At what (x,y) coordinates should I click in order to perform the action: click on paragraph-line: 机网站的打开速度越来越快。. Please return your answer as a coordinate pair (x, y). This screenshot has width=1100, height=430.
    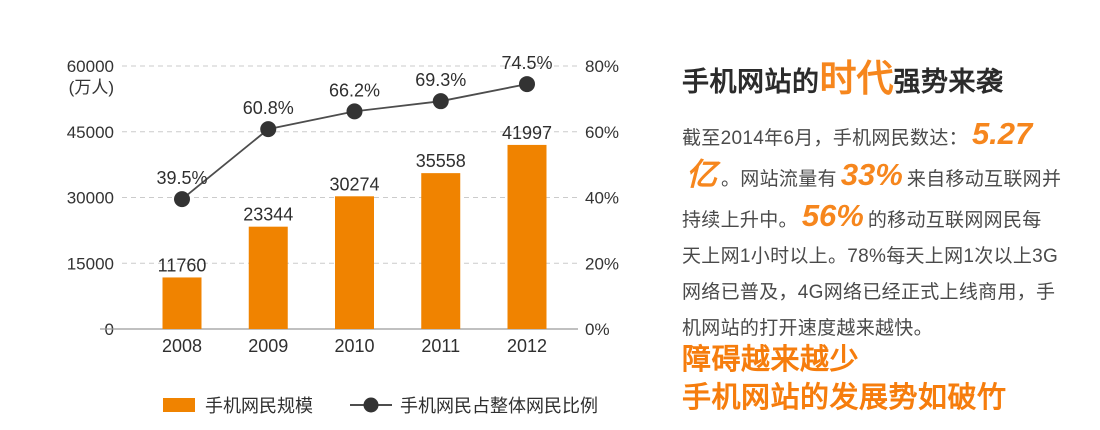
    Looking at the image, I should click on (882, 329).